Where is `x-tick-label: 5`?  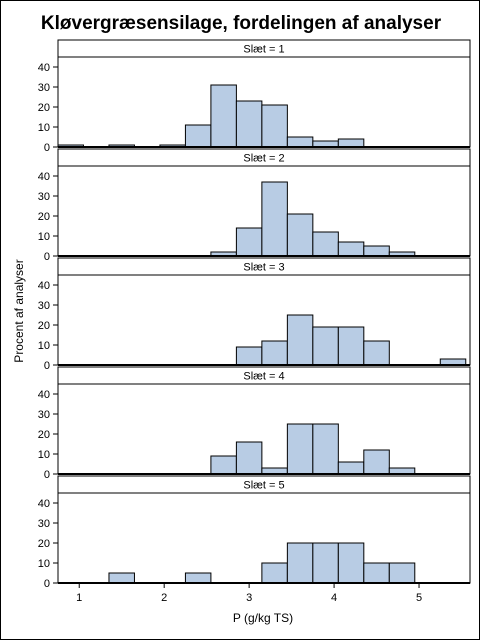
x-tick-label: 5 is located at coordinates (419, 598).